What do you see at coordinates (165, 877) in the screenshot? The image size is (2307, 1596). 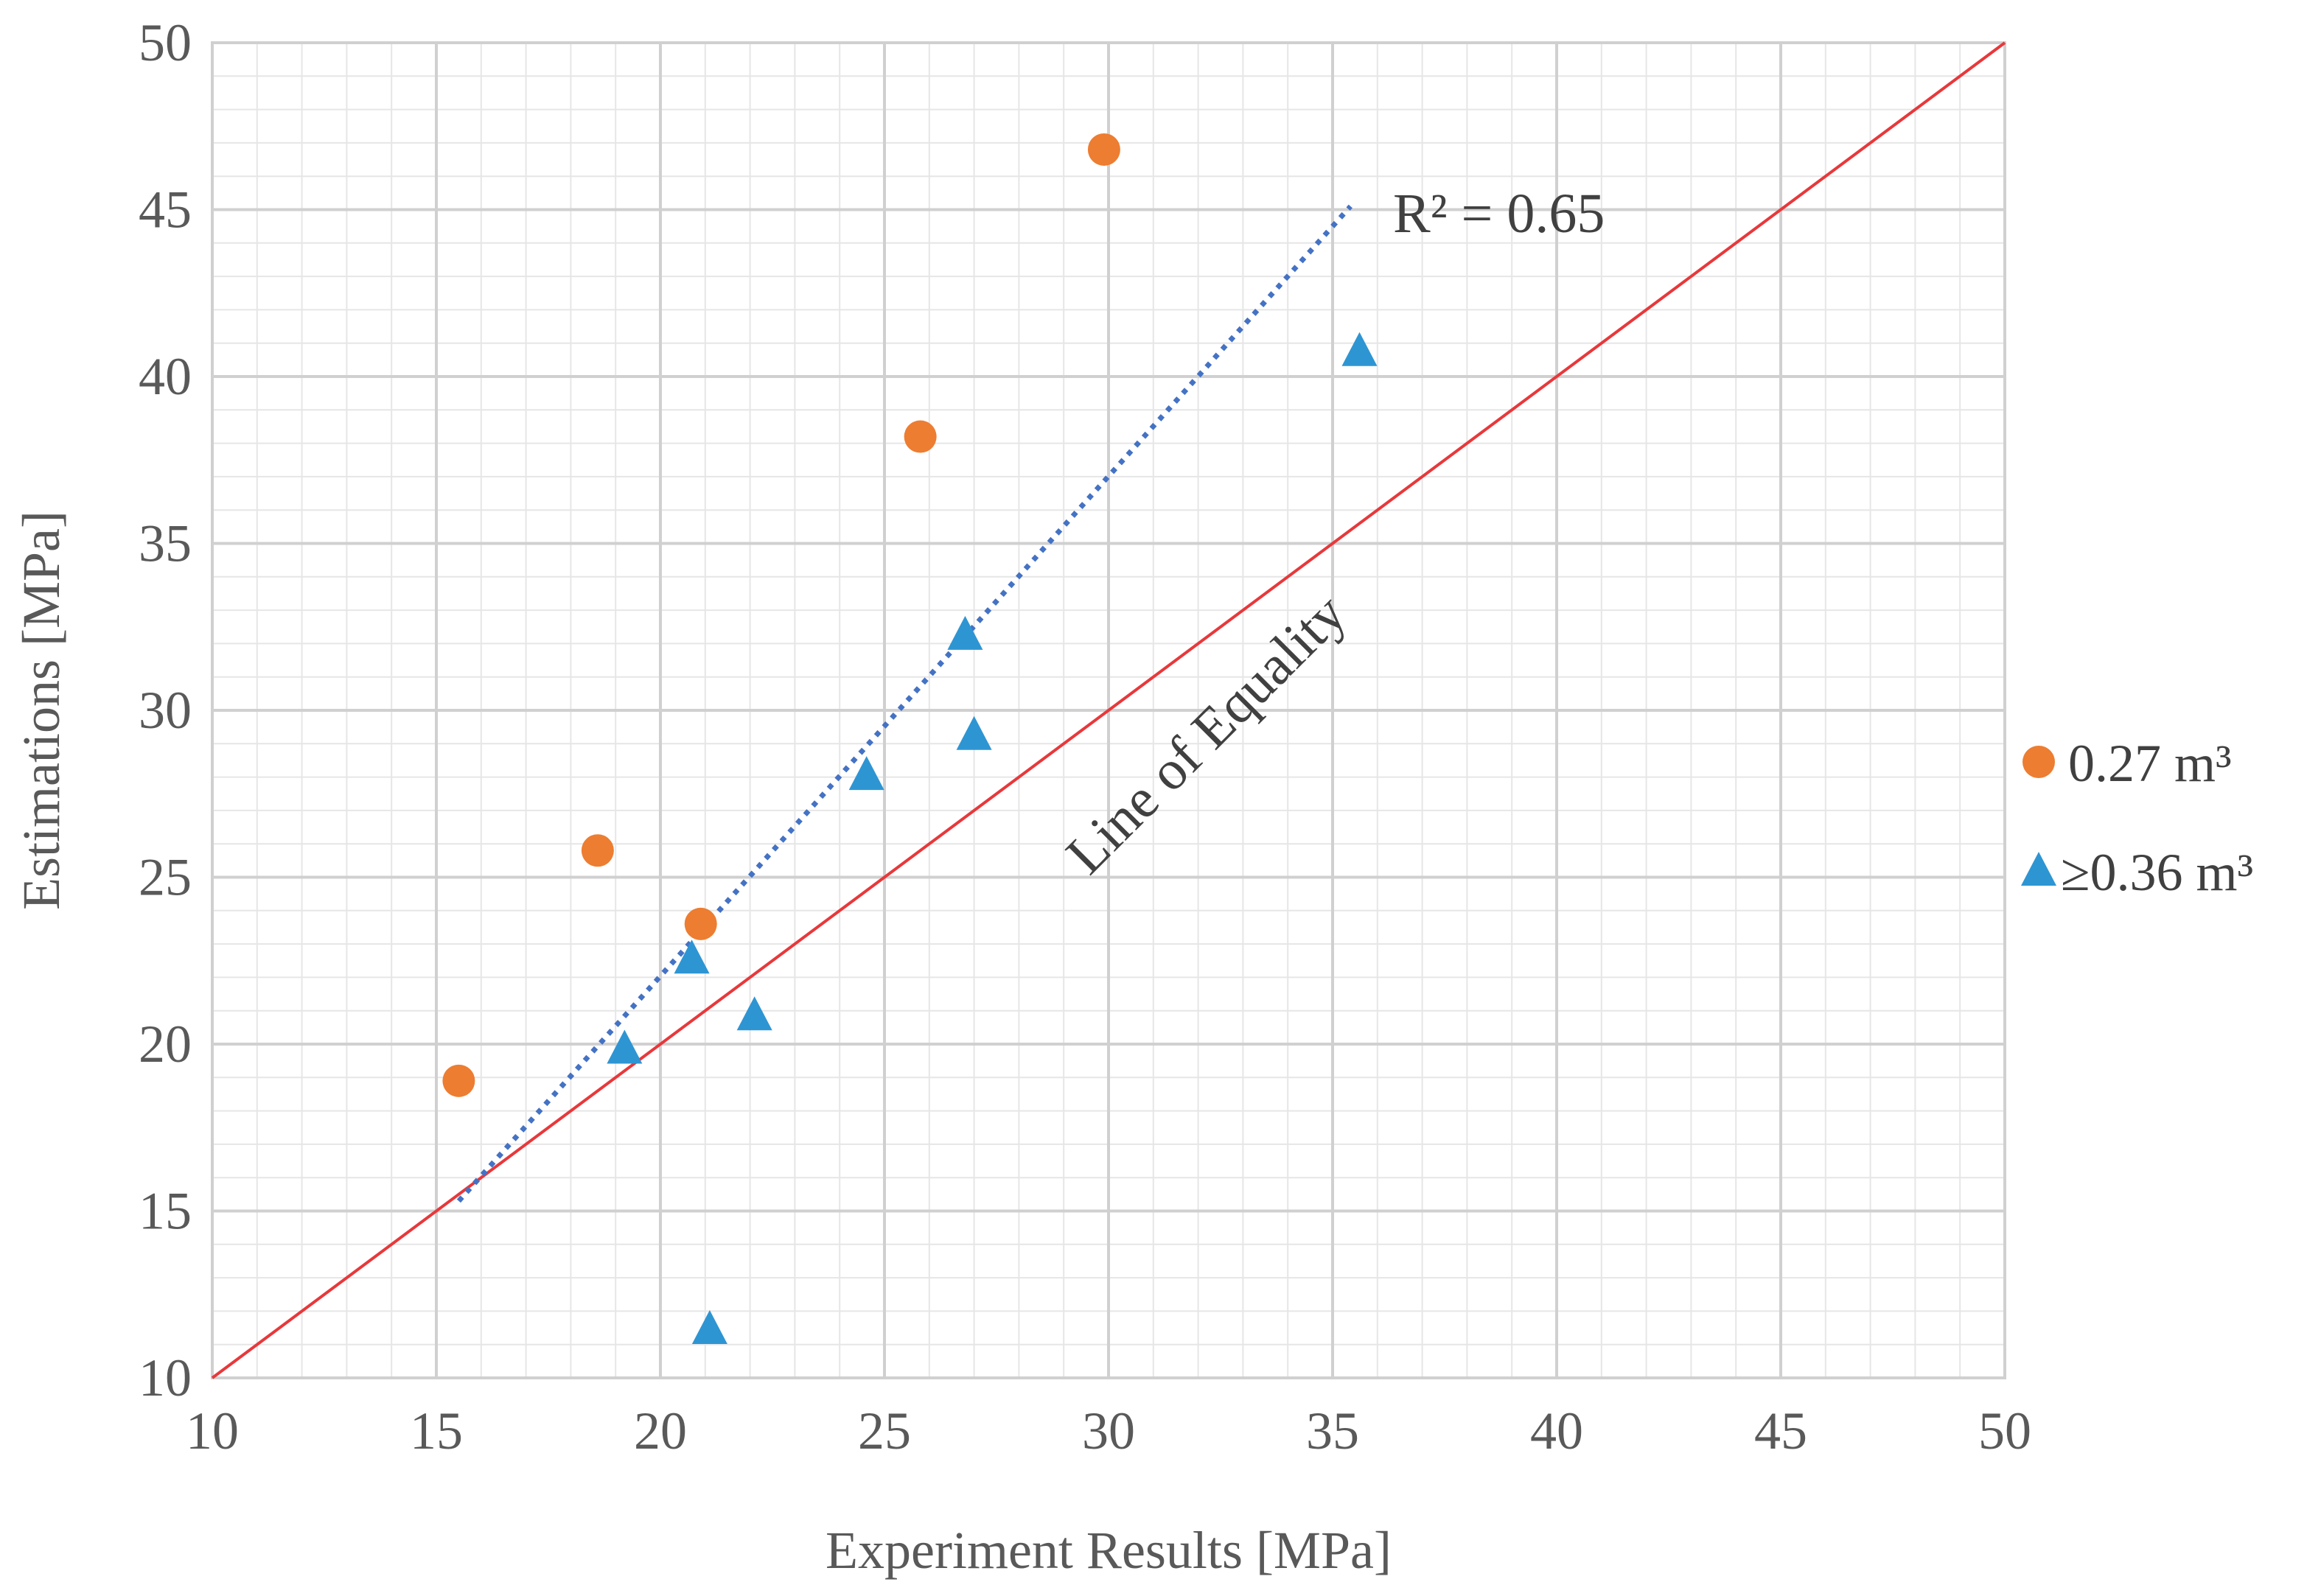 I see `y-tick-label: 25` at bounding box center [165, 877].